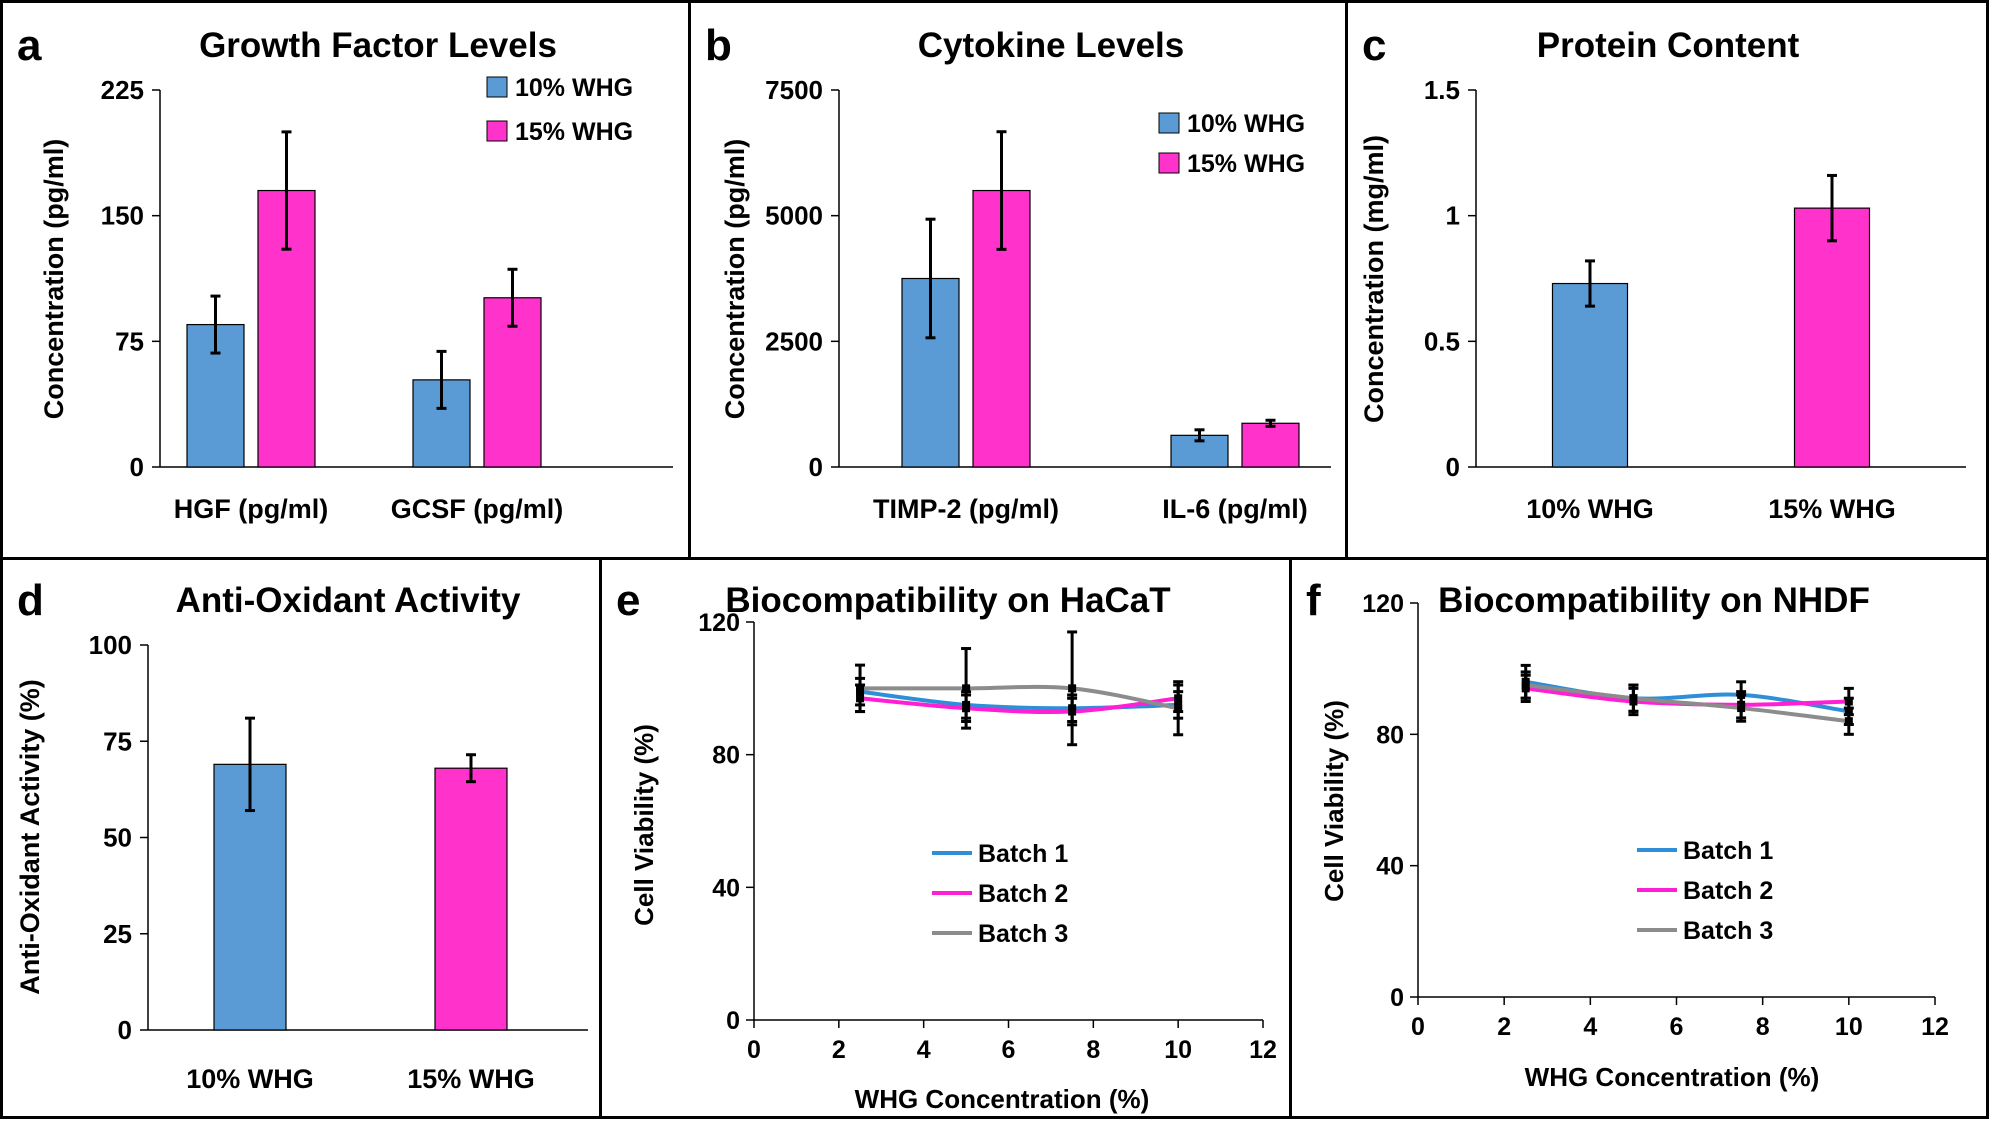  Describe the element at coordinates (1668, 45) in the screenshot. I see `chart-title: Protein Content` at that location.